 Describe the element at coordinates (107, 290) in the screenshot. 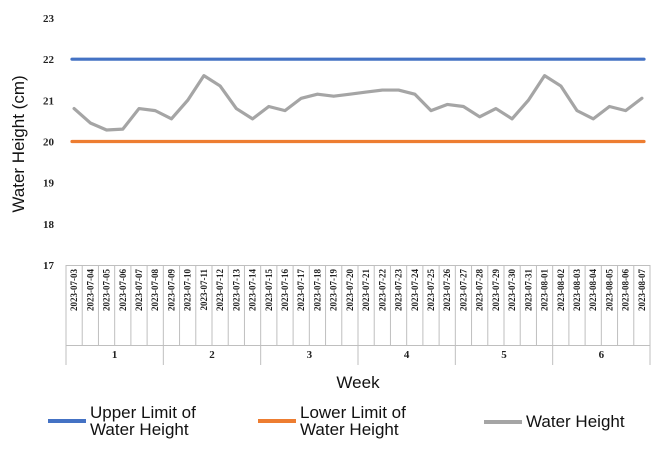

I see `x-tick-label: 2023-07-05` at that location.